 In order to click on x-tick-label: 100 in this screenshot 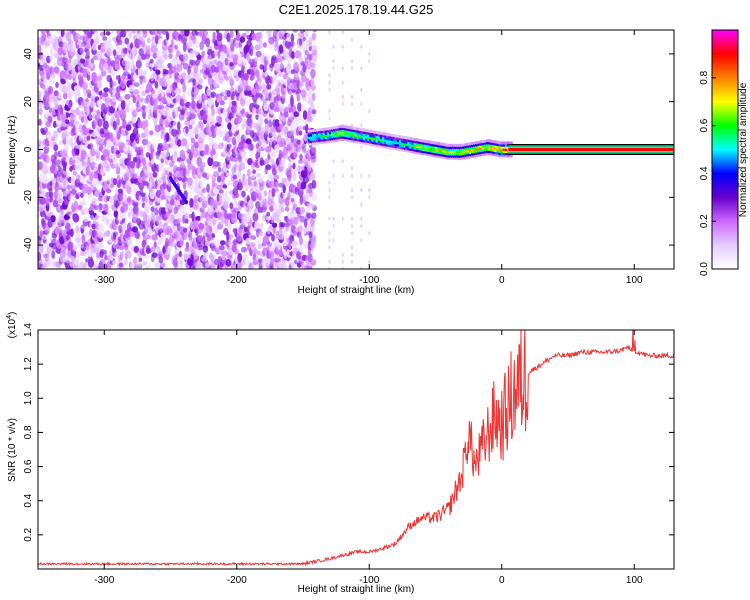, I will do `click(634, 580)`.